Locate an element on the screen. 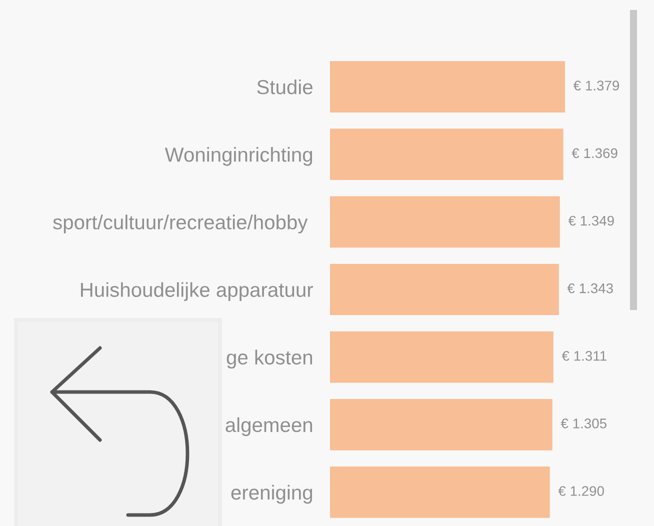 This screenshot has width=654, height=526. y-tick-label: Studie is located at coordinates (284, 86).